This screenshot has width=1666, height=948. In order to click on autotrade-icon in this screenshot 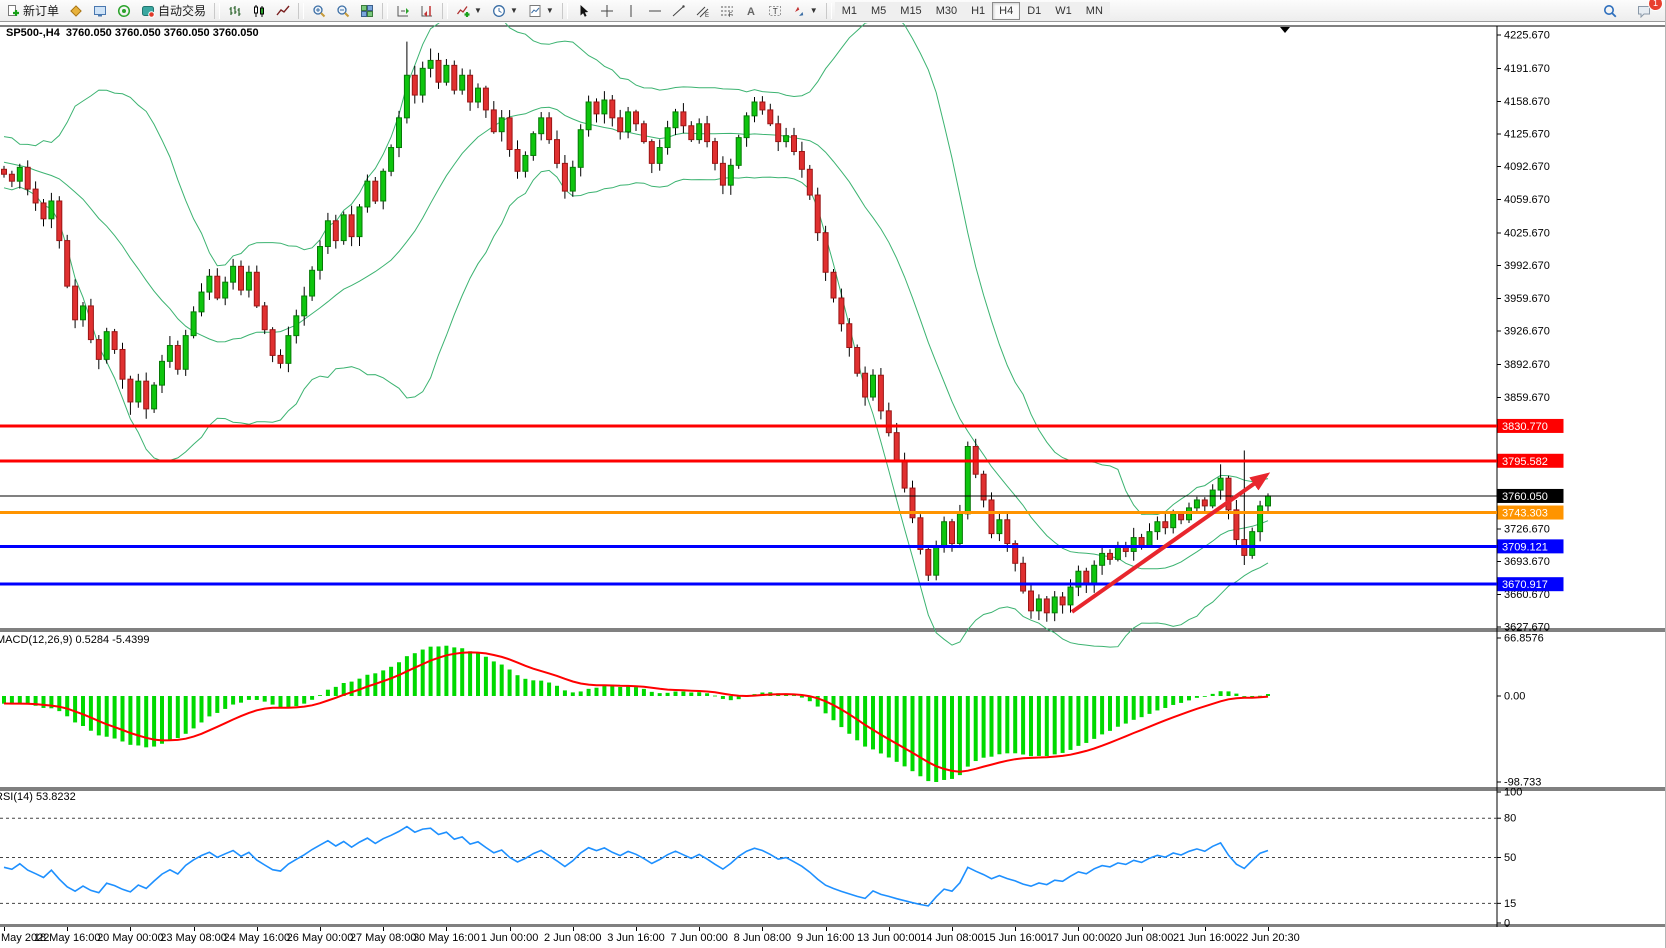, I will do `click(148, 11)`.